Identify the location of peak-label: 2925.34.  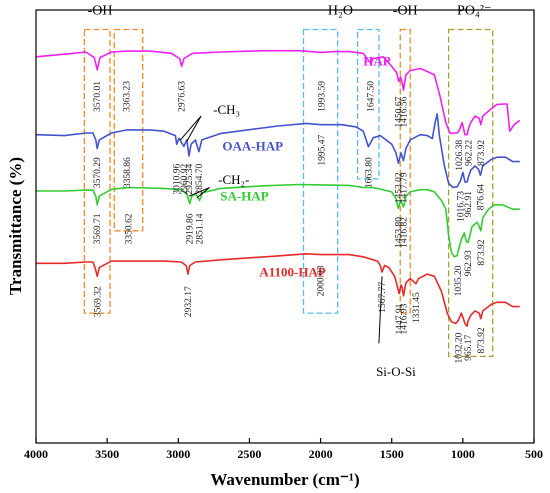
(190, 178).